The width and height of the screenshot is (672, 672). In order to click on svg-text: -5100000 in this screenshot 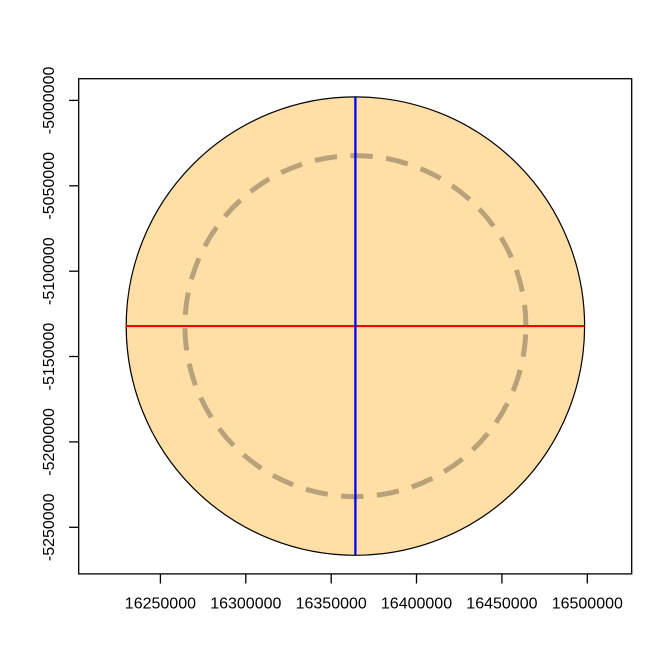, I will do `click(49, 271)`.